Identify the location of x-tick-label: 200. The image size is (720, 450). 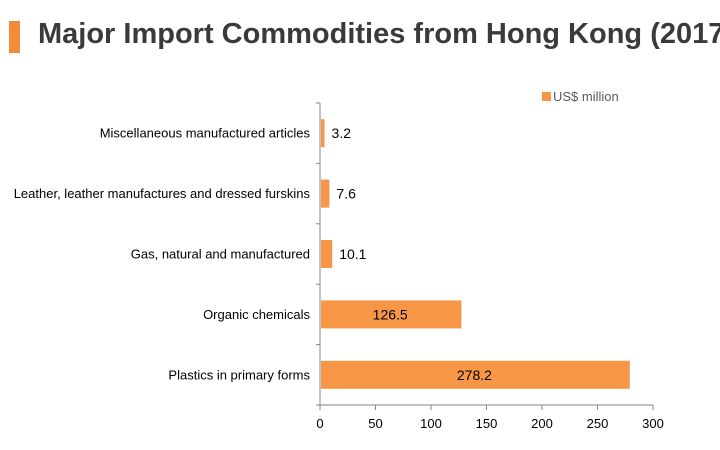
(542, 423).